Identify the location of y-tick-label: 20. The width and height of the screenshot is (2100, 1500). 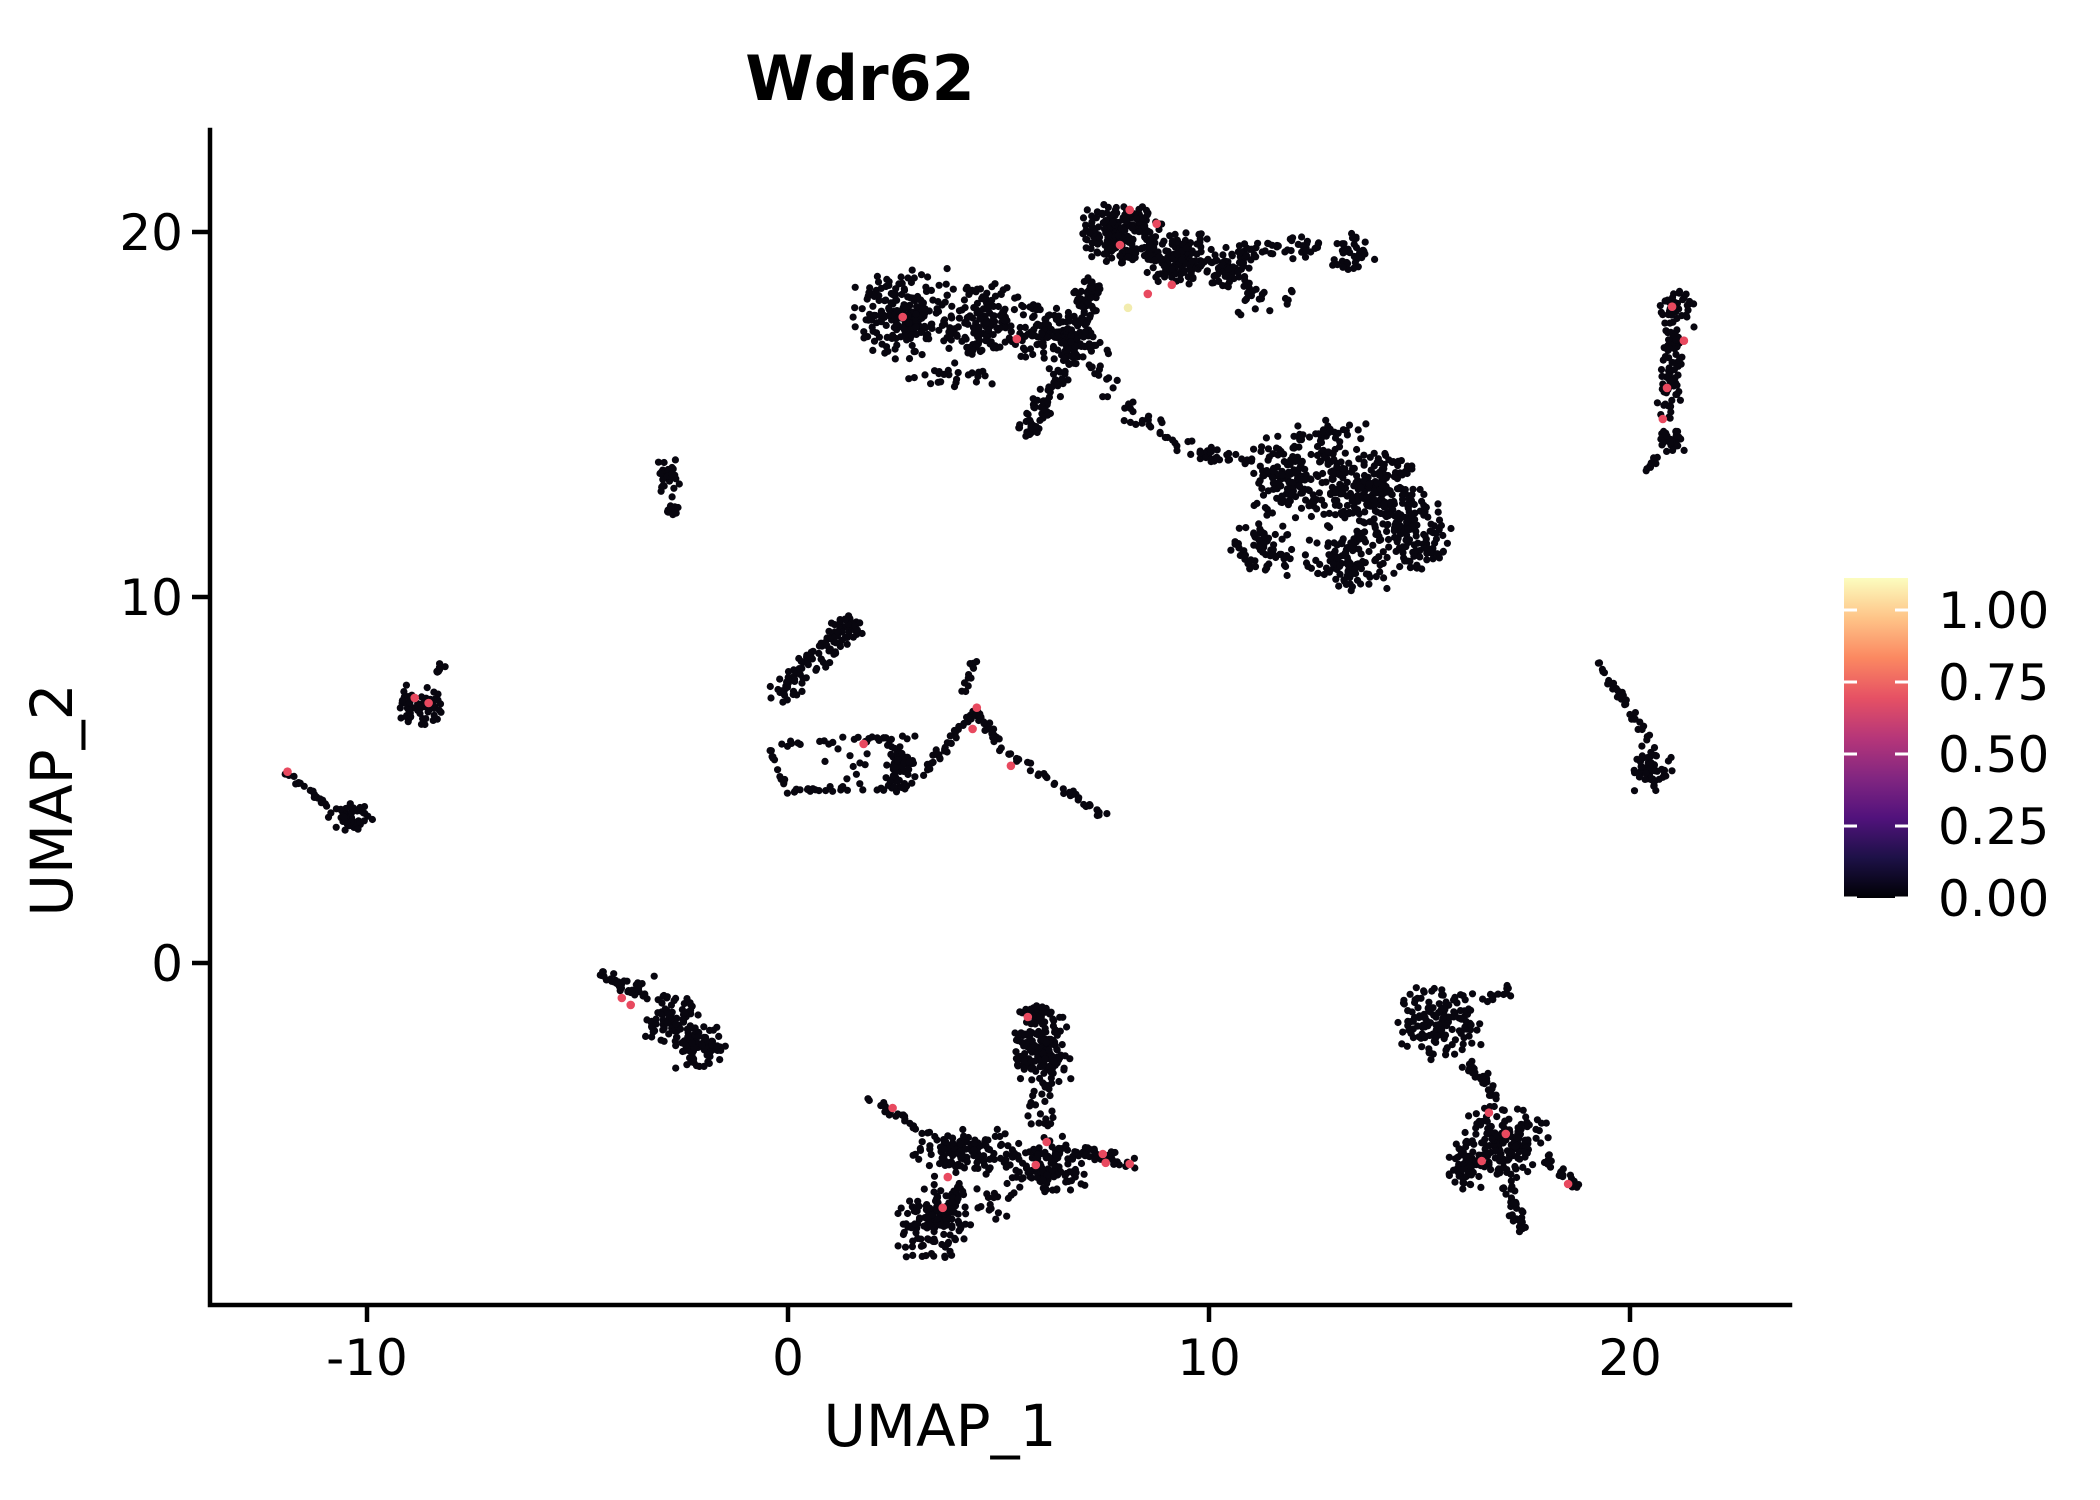
(151, 233).